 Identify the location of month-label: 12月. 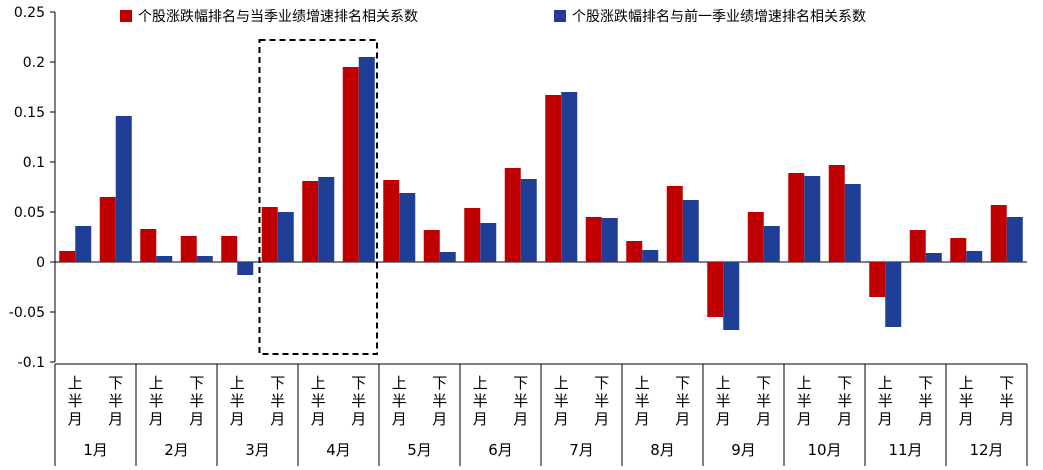
(986, 450).